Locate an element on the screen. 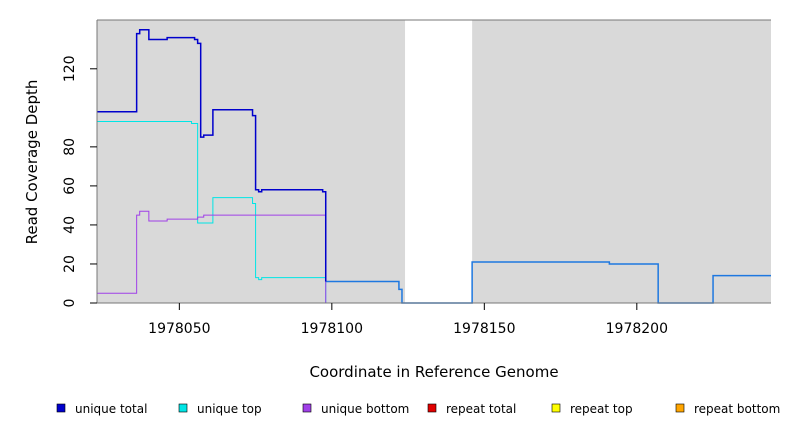  legend-label: unique top is located at coordinates (229, 409).